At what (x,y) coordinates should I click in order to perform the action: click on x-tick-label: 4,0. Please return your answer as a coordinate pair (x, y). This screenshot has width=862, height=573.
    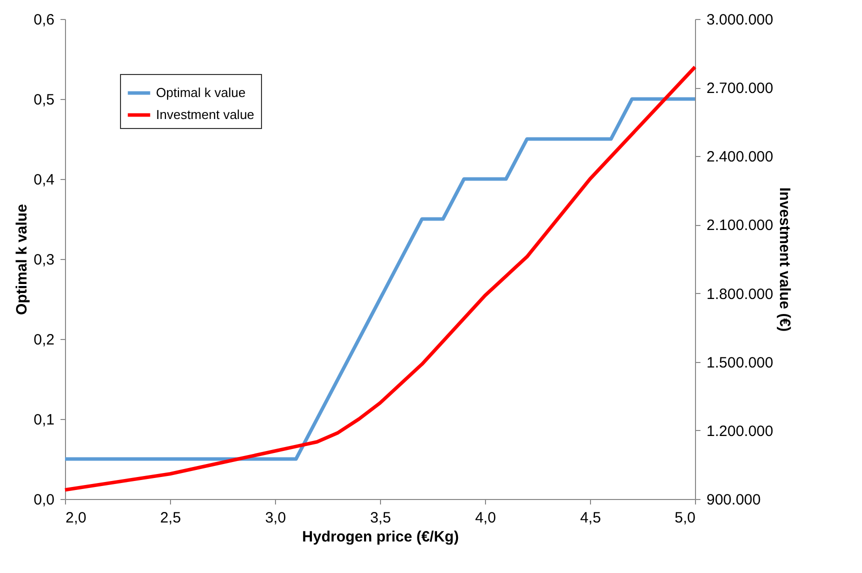
    Looking at the image, I should click on (485, 518).